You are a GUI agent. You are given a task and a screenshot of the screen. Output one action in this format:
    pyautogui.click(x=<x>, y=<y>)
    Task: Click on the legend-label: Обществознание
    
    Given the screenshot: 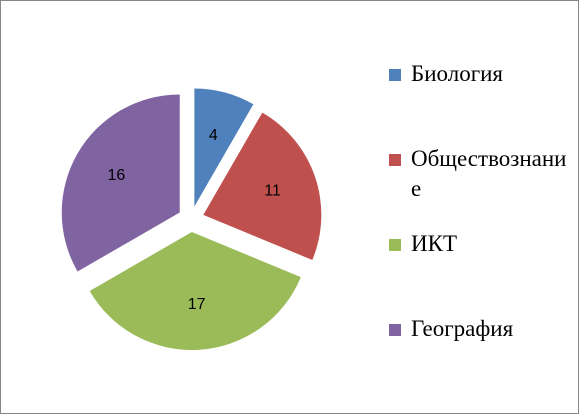 What is the action you would take?
    pyautogui.click(x=489, y=173)
    